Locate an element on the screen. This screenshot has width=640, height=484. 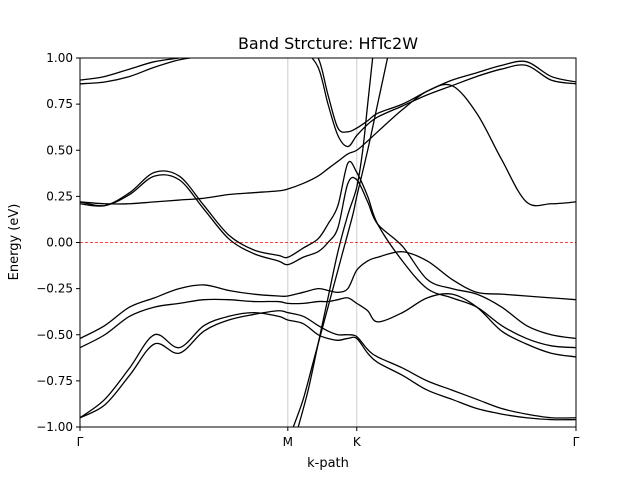
y-tick-label: 0.50 is located at coordinates (59, 150).